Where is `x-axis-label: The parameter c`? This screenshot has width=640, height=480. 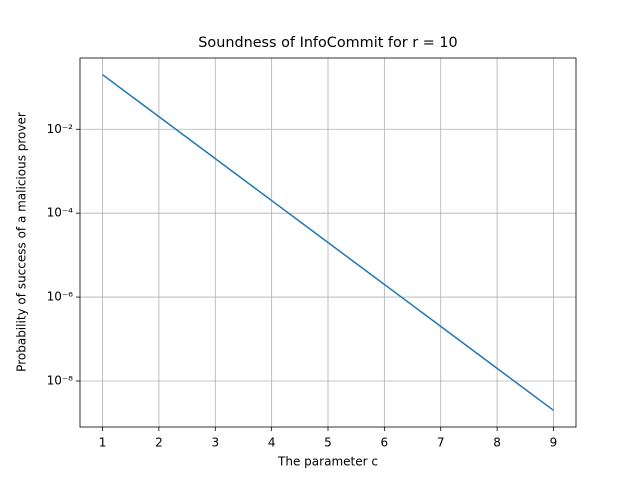
x-axis-label: The parameter c is located at coordinates (327, 462).